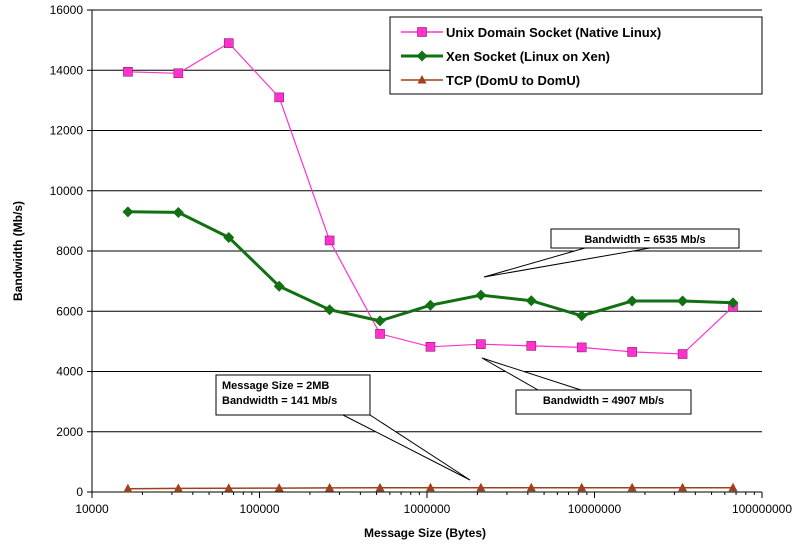 The width and height of the screenshot is (799, 548). I want to click on legend-item: Xen Socket (Linux on Xen), so click(505, 56).